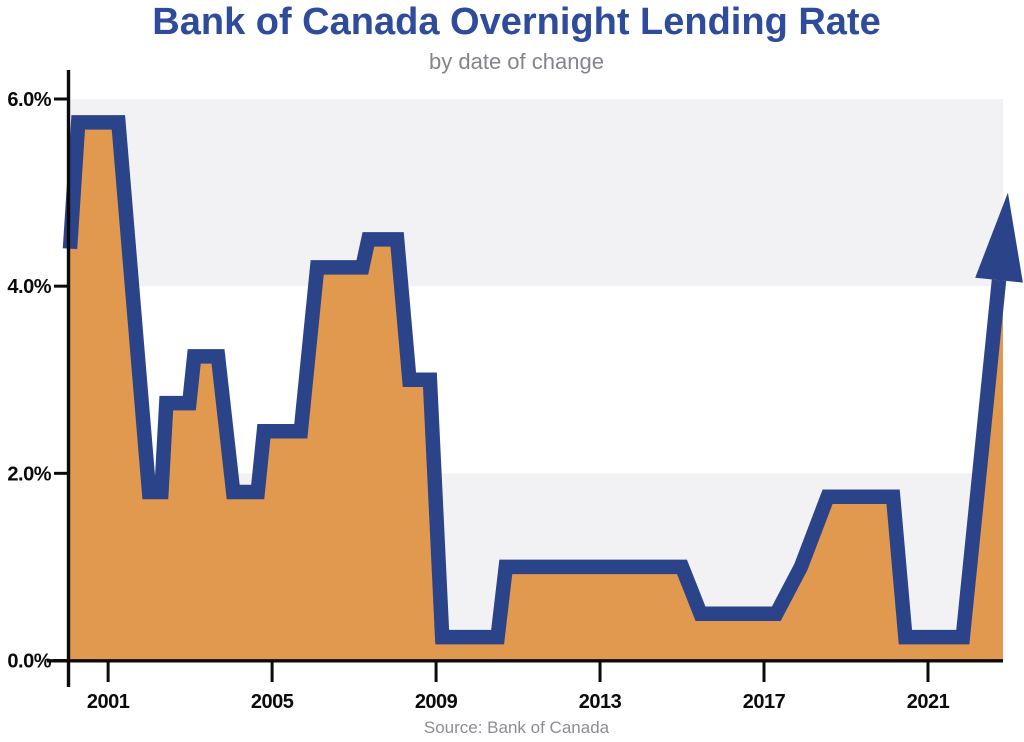 Image resolution: width=1024 pixels, height=742 pixels. What do you see at coordinates (37, 381) in the screenshot?
I see `y-tick-labels: 0.0% 2.0% 4.0% 6.0%` at bounding box center [37, 381].